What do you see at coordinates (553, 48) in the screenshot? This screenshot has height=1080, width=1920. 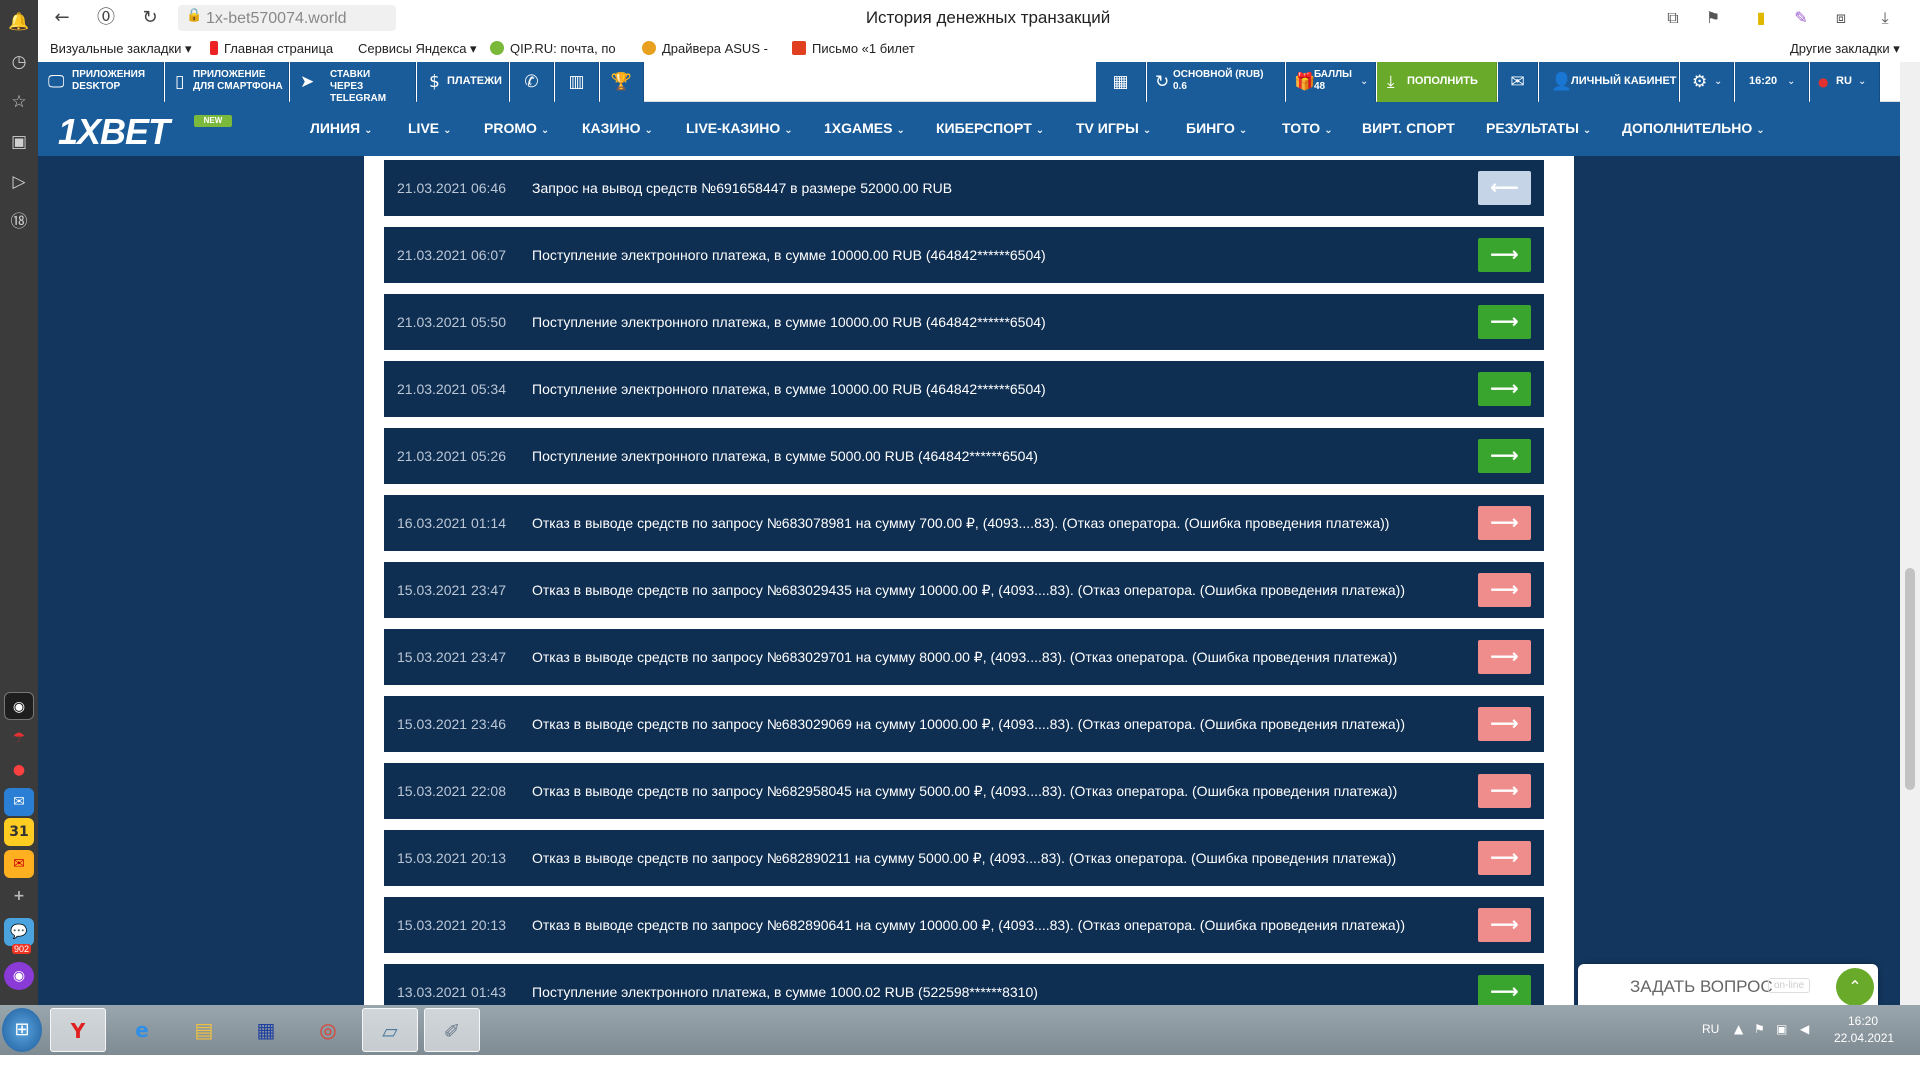 I see `bookmark-item: QIP.RU: почта, по` at bounding box center [553, 48].